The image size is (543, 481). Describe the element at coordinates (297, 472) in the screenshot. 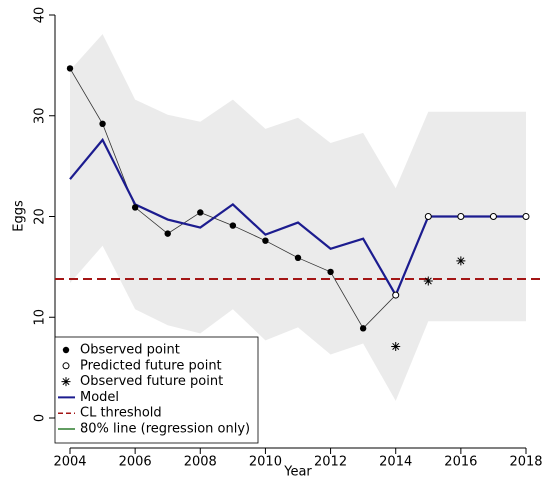

I see `x-axis-label: Year` at that location.